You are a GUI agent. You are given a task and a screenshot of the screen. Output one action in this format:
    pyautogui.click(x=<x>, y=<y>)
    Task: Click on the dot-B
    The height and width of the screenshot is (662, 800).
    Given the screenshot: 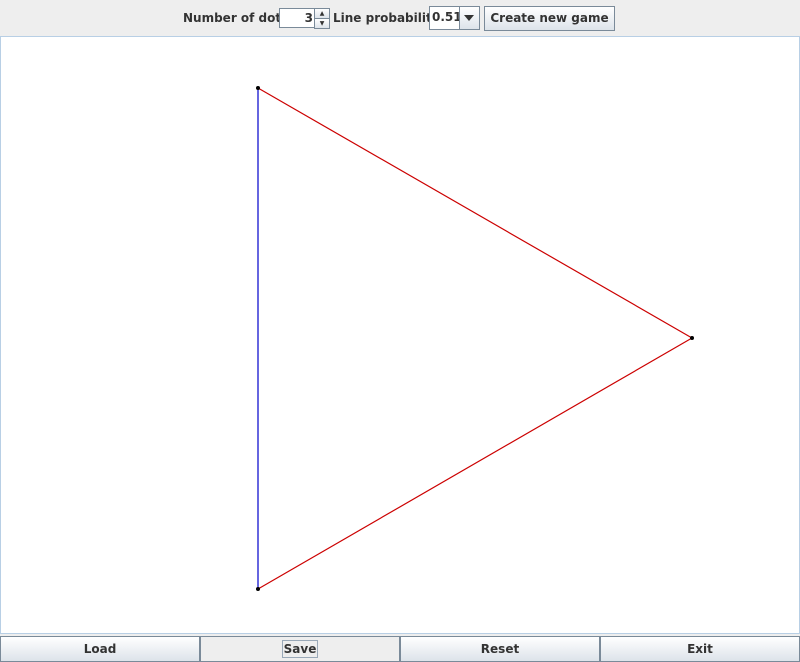 What is the action you would take?
    pyautogui.click(x=692, y=338)
    